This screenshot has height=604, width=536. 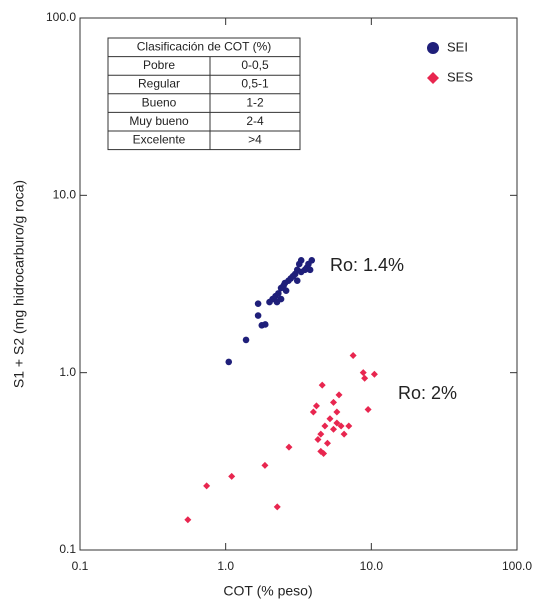 I want to click on annotation: Ro: 2%, so click(x=427, y=393).